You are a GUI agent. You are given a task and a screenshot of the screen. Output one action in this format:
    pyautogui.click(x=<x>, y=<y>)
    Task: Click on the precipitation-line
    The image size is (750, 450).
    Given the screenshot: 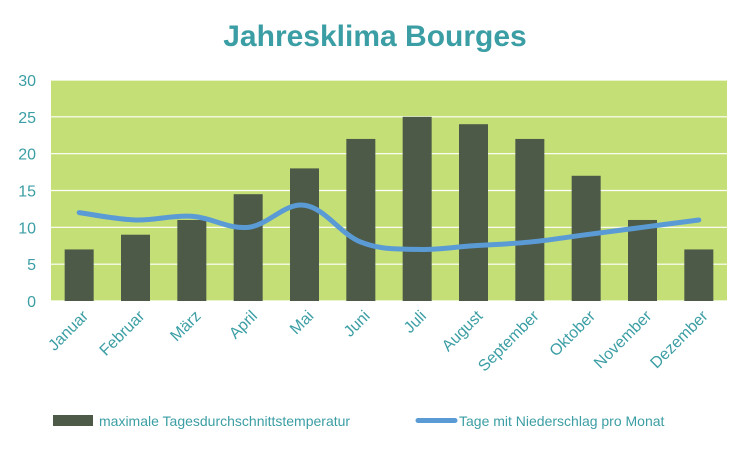 What is the action you would take?
    pyautogui.click(x=389, y=227)
    